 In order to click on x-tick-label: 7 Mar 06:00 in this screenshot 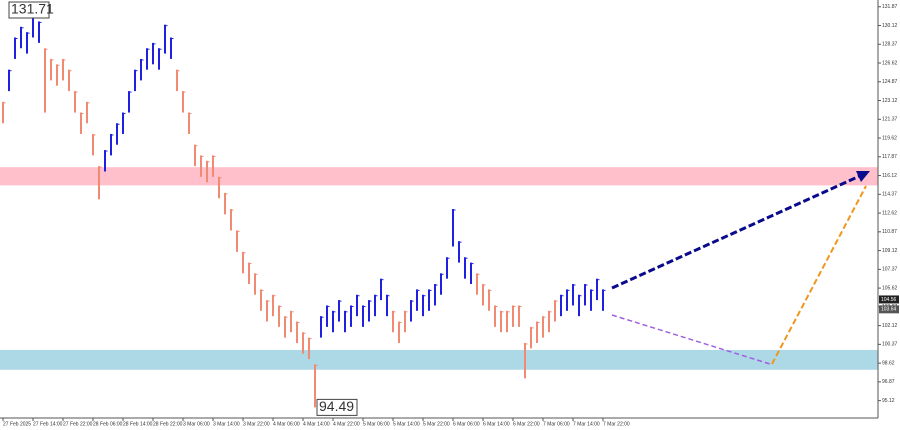, I will do `click(556, 424)`.